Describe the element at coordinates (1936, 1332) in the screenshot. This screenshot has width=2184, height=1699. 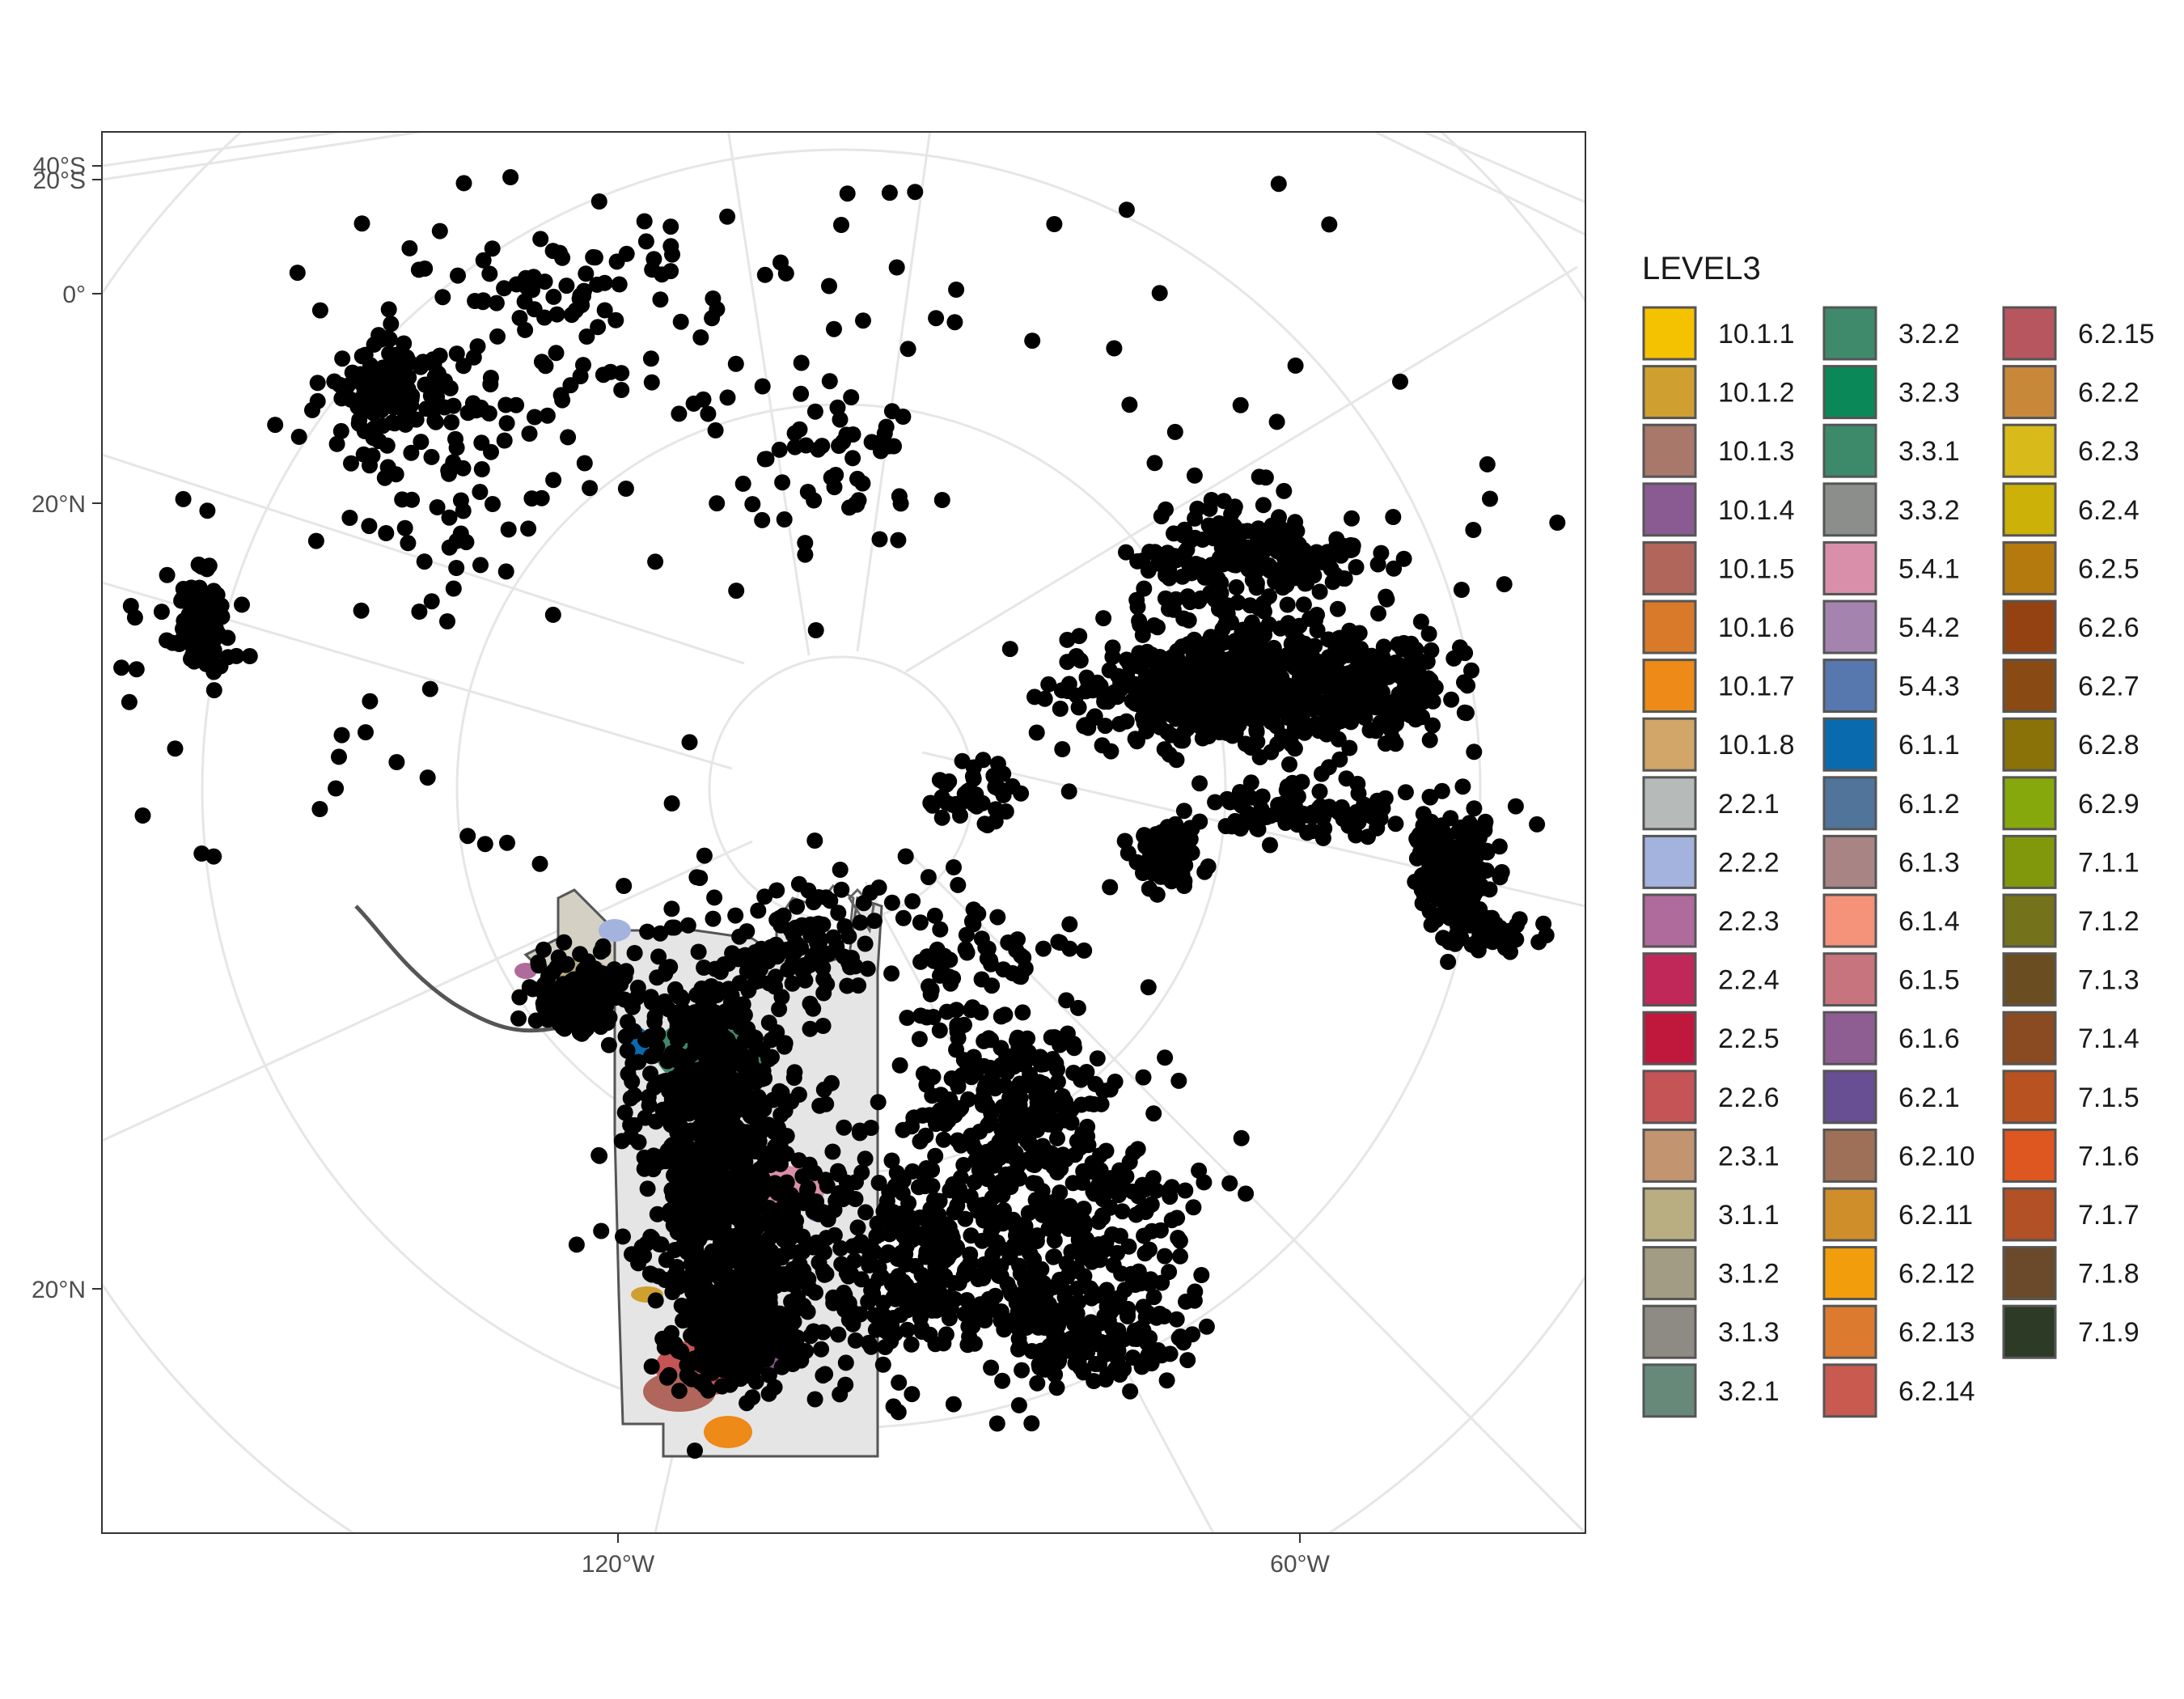
I see `legend-label-36: 6.2.13` at that location.